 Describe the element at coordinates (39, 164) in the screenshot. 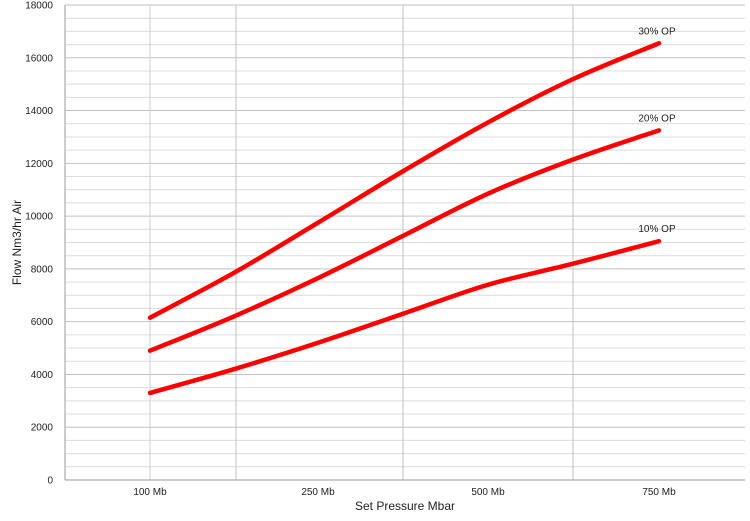

I see `y-tick-label: 12000` at that location.